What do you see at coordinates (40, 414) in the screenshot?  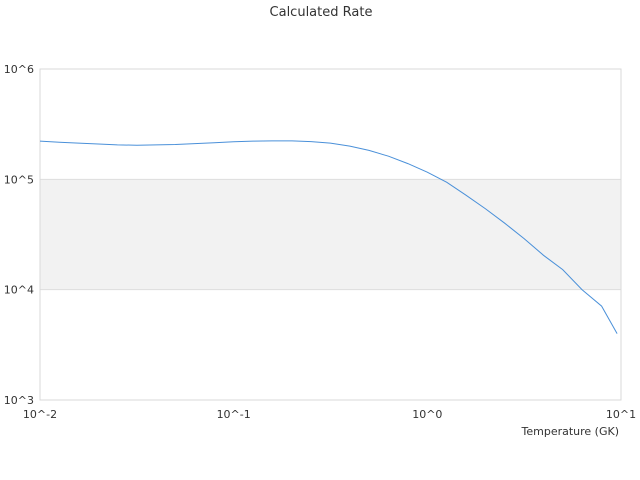 I see `x-tick-label: 10^-2` at bounding box center [40, 414].